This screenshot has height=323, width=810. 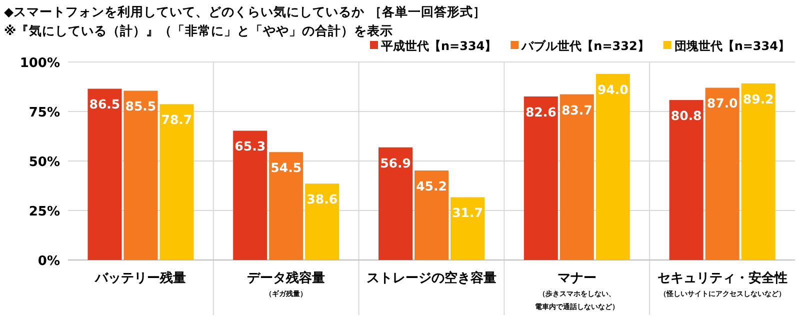 What do you see at coordinates (431, 186) in the screenshot?
I see `data-label: 45.2` at bounding box center [431, 186].